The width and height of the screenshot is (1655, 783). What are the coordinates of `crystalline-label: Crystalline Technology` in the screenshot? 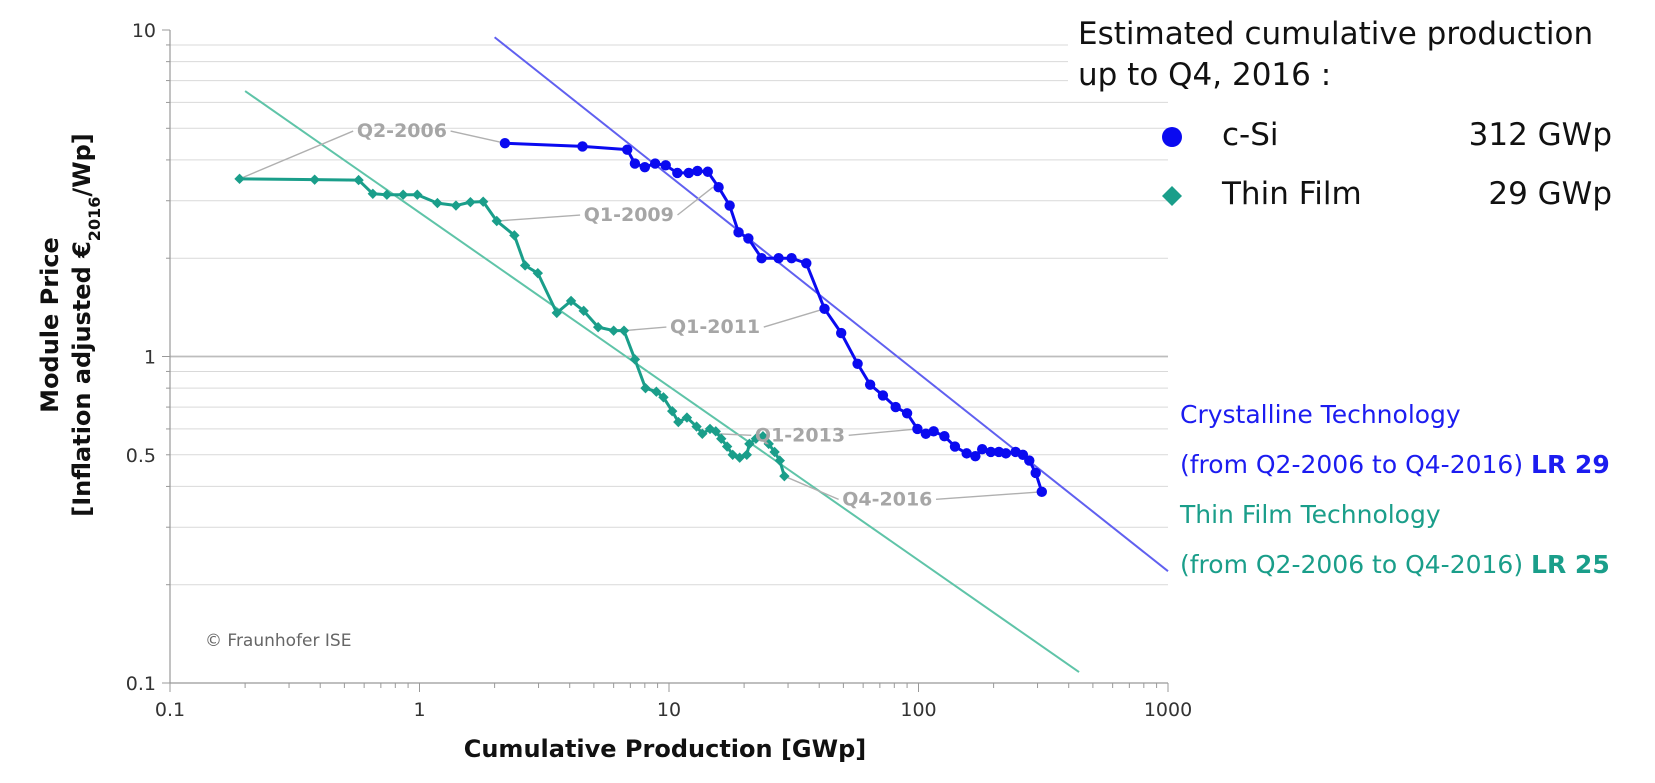 It's located at (1320, 414).